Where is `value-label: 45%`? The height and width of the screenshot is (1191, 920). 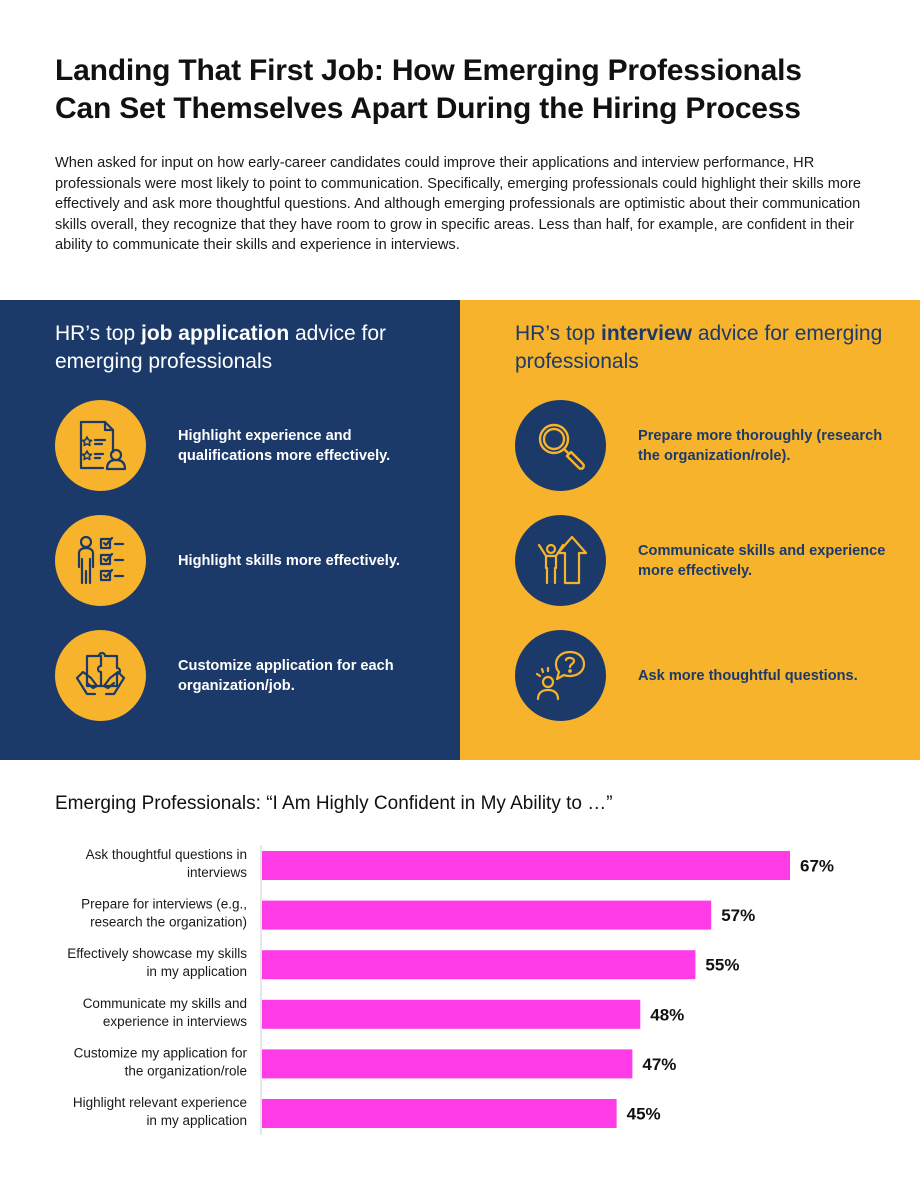 value-label: 45% is located at coordinates (644, 1114).